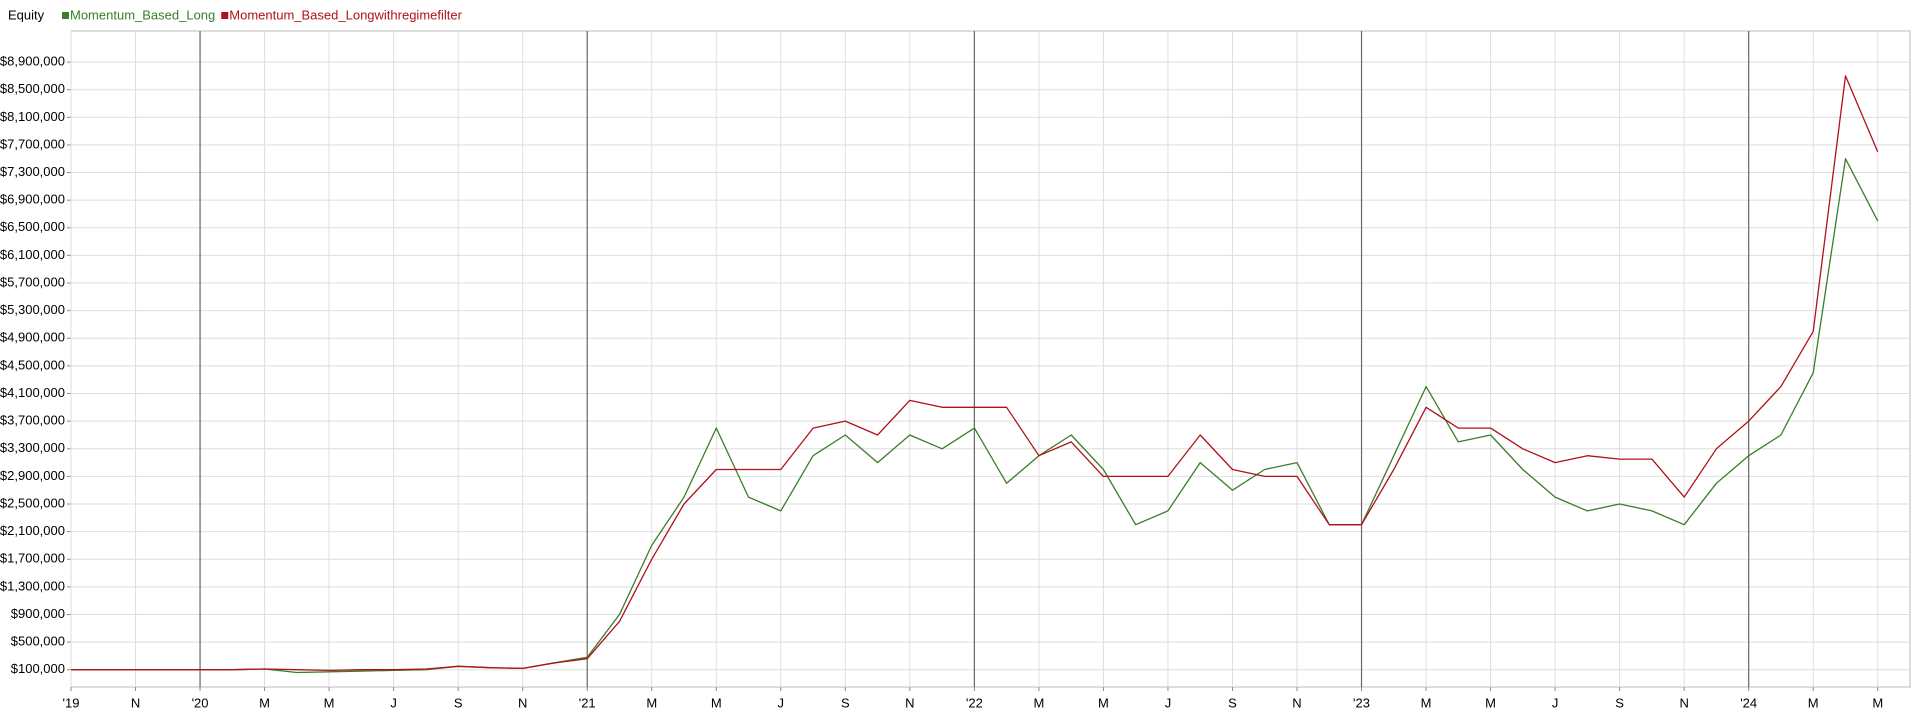 The image size is (1914, 726). What do you see at coordinates (32, 502) in the screenshot?
I see `y-tick-label: $2,500,000` at bounding box center [32, 502].